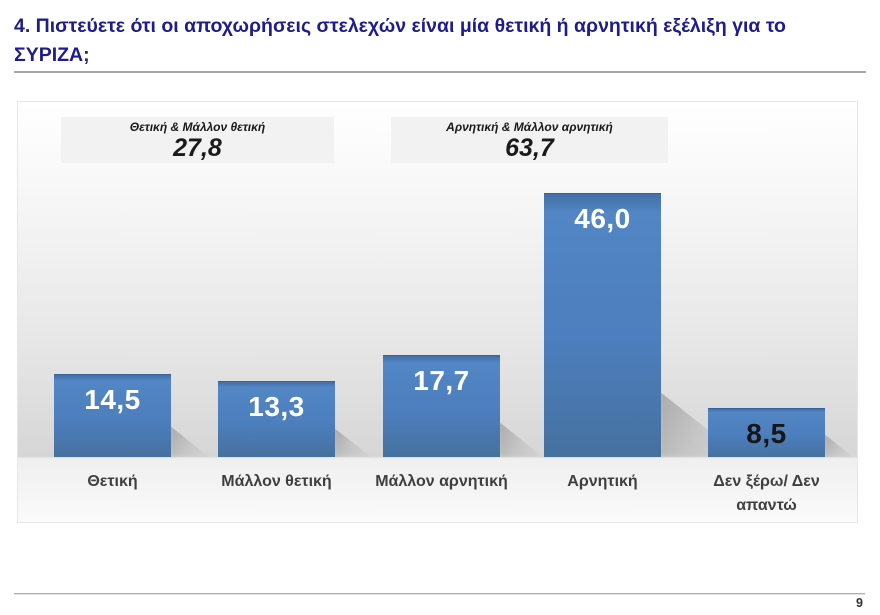 This screenshot has width=880, height=615. I want to click on category-label: Δεν ξέρω/ Δεν απαντώ, so click(766, 493).